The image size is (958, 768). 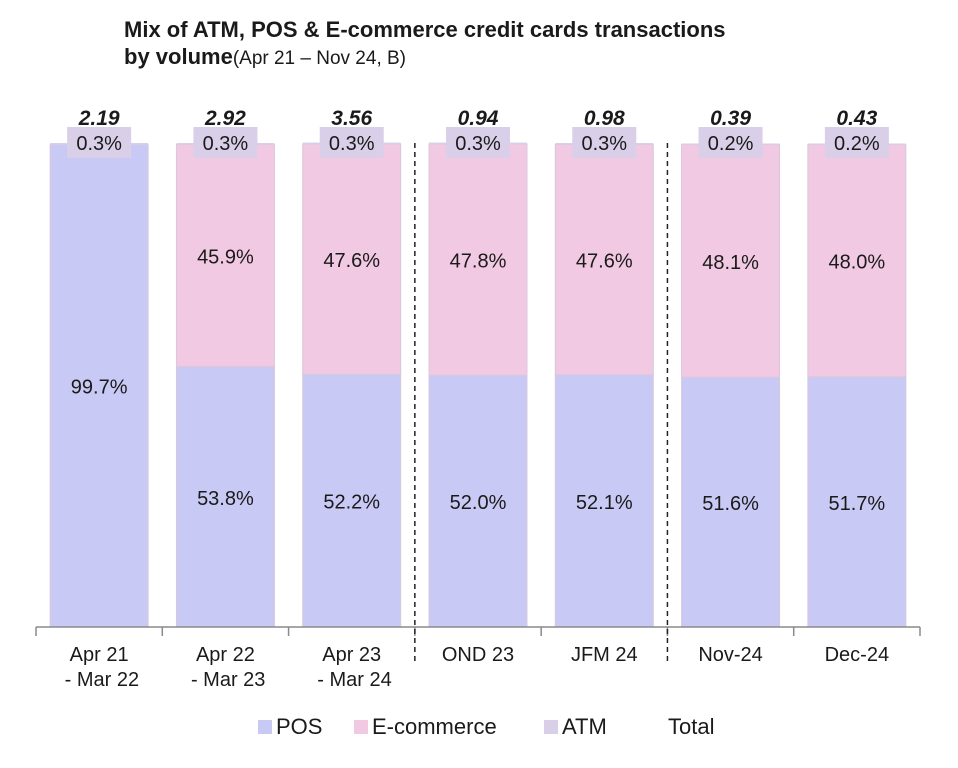 What do you see at coordinates (225, 118) in the screenshot?
I see `data-label-total: 2.92` at bounding box center [225, 118].